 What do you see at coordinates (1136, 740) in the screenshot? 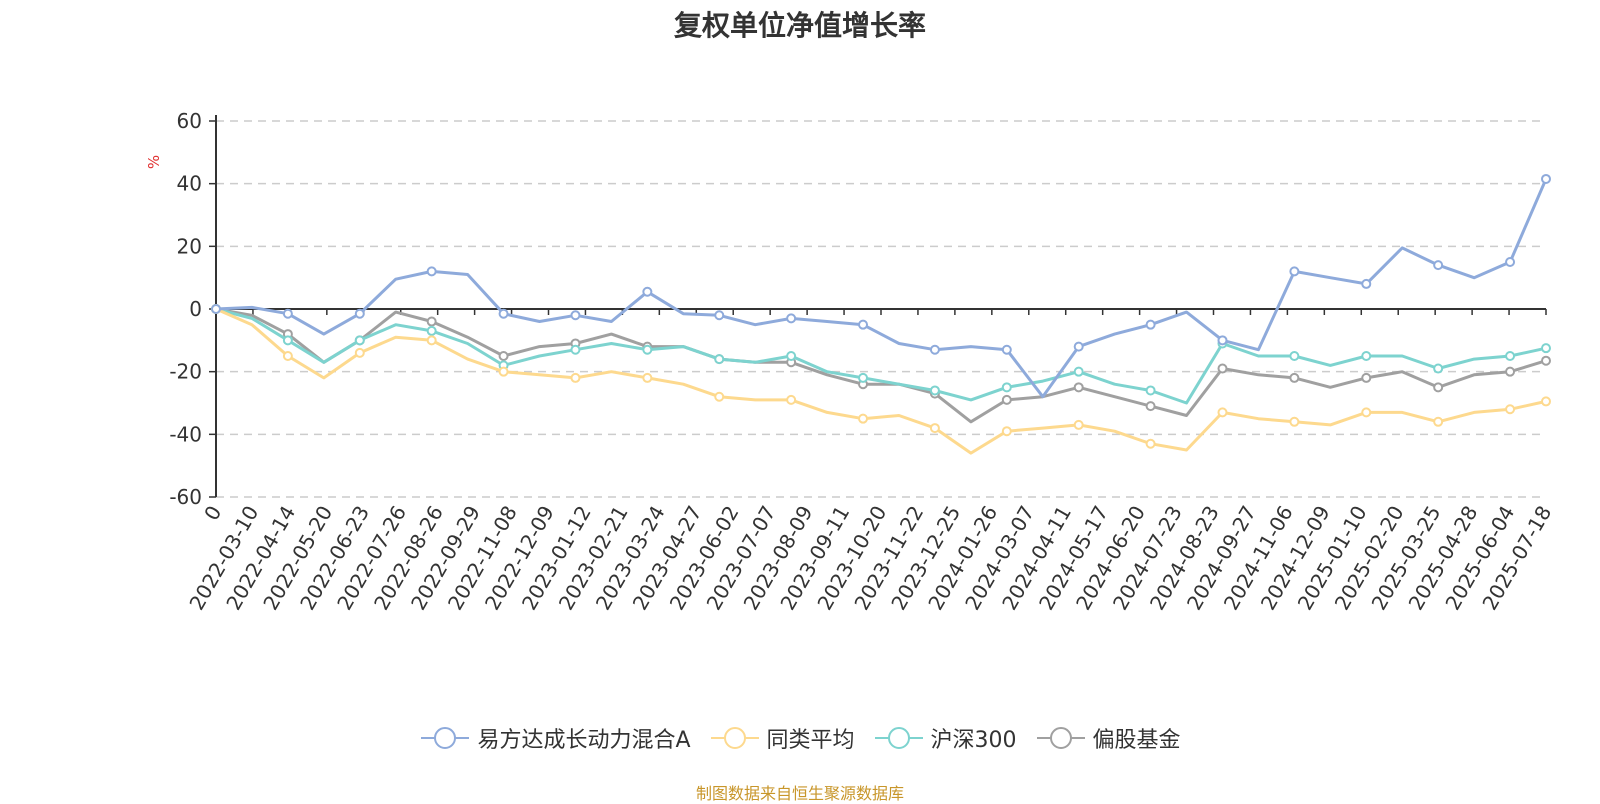
I see `legend-label: 偏股基金` at bounding box center [1136, 740].